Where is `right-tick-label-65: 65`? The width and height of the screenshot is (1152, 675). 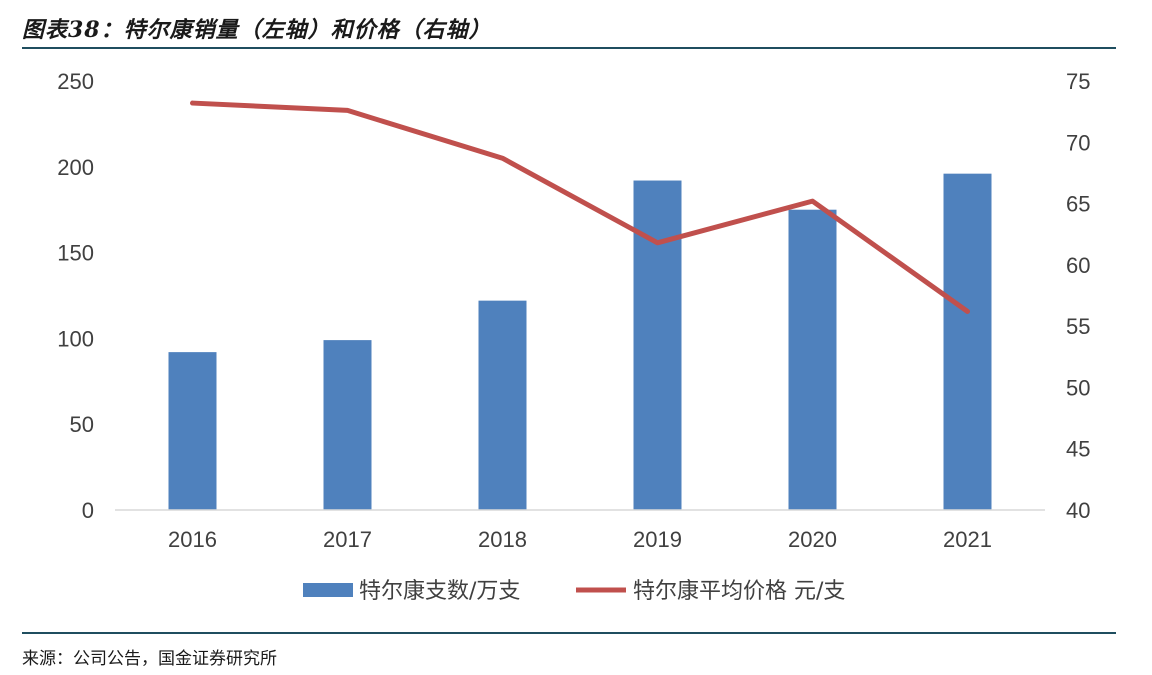
right-tick-label-65: 65 is located at coordinates (1078, 204).